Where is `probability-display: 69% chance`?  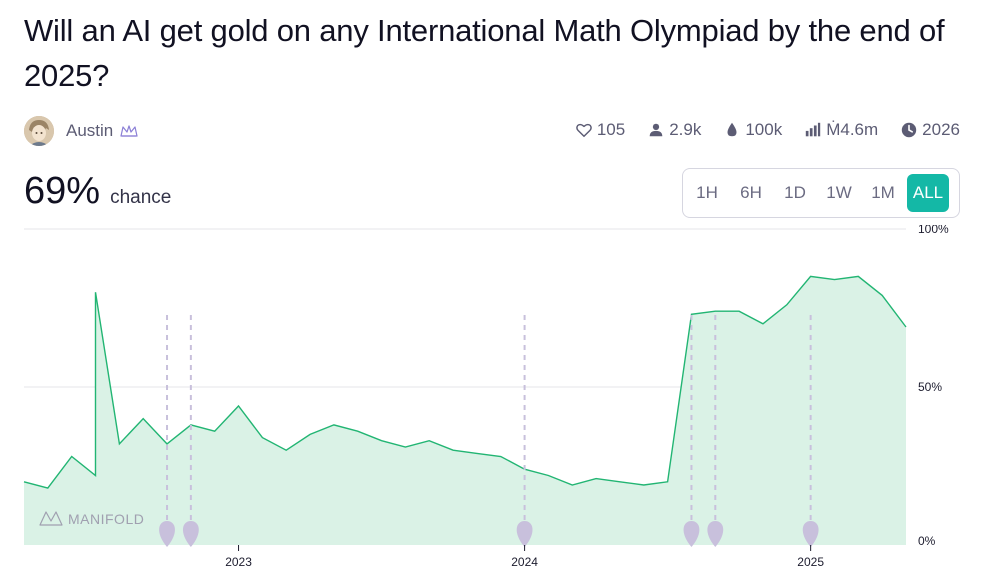 probability-display: 69% chance is located at coordinates (97, 191).